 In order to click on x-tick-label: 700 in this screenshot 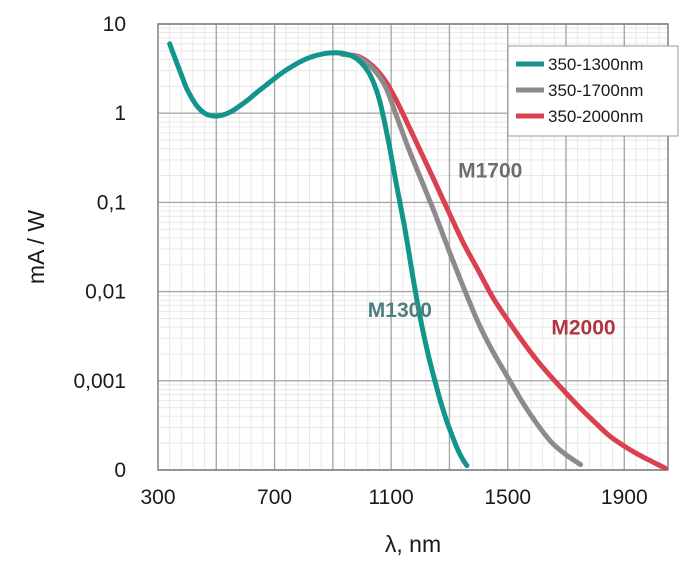, I will do `click(274, 497)`.